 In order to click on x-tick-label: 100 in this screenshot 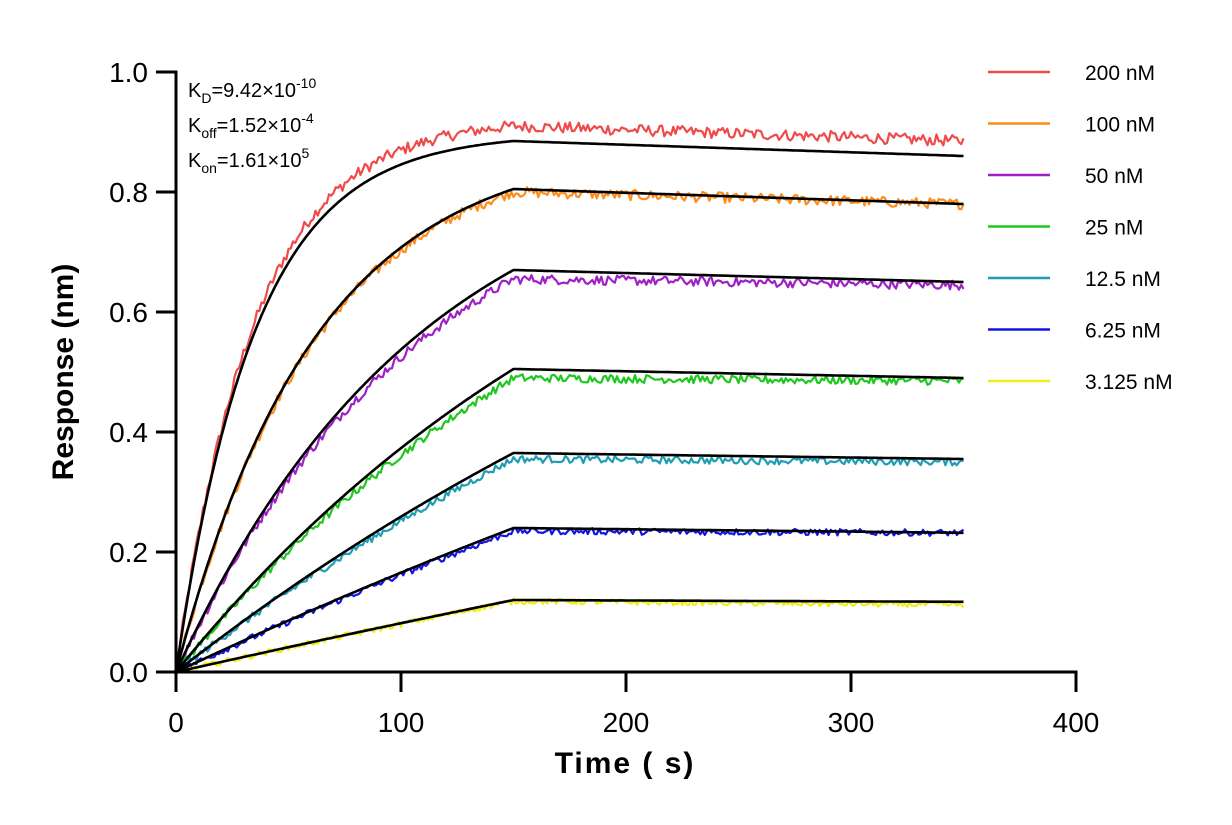, I will do `click(401, 722)`.